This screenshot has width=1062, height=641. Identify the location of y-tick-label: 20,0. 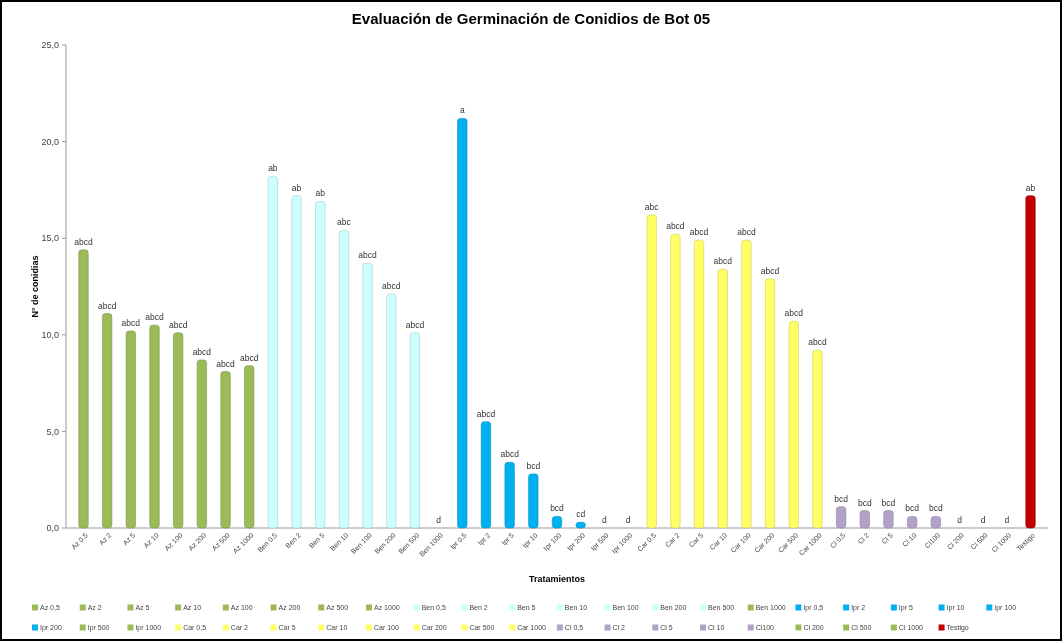
(50, 141).